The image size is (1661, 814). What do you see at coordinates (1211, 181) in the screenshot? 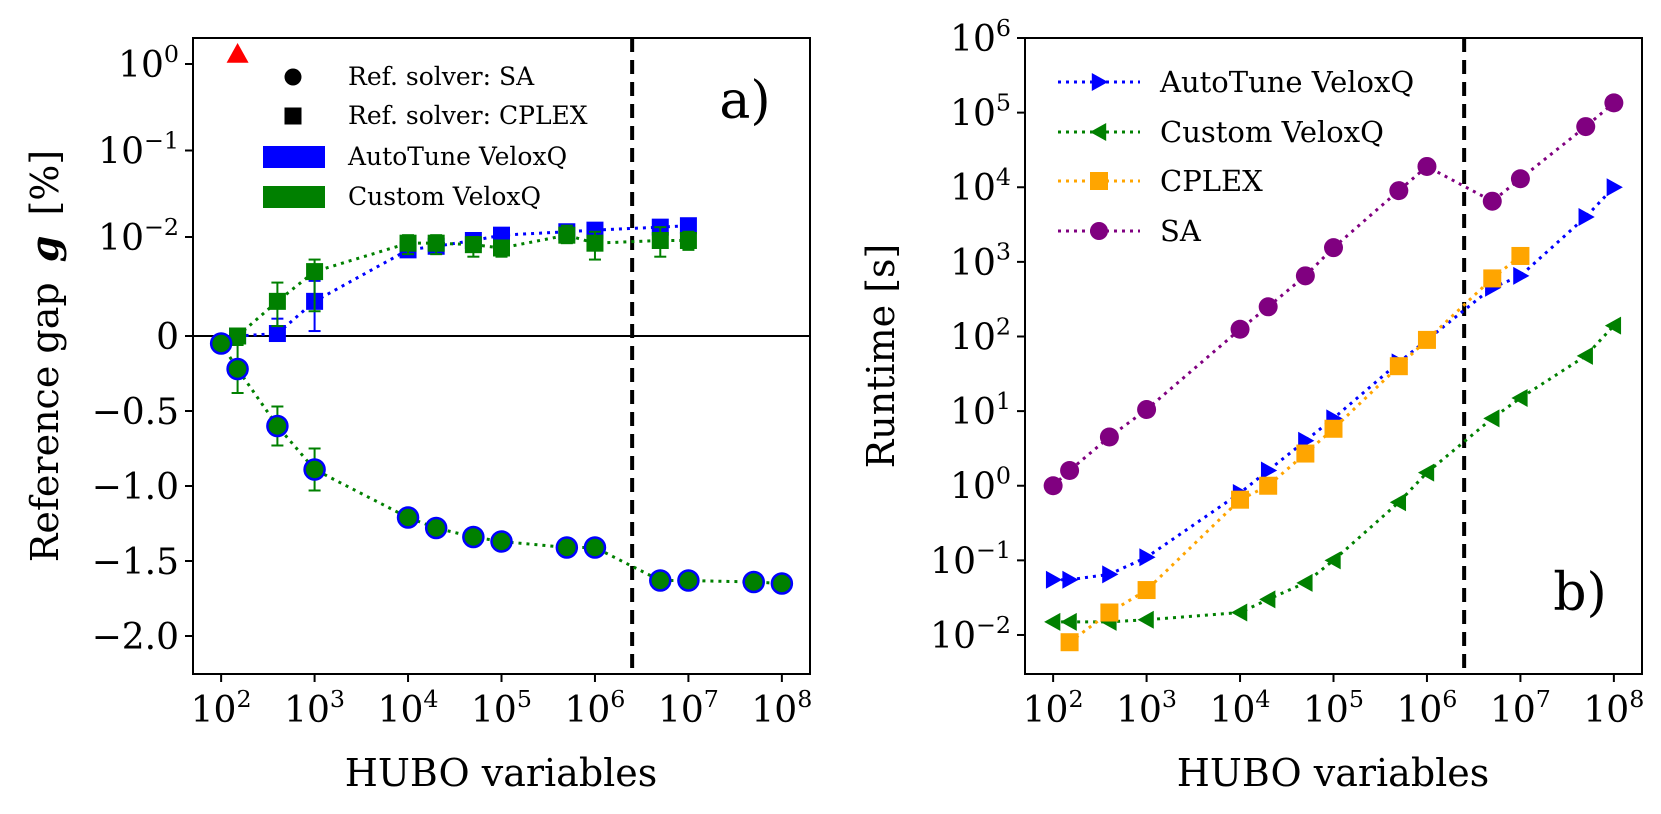
I see `panel-b-legend-label: CPLEX` at bounding box center [1211, 181].